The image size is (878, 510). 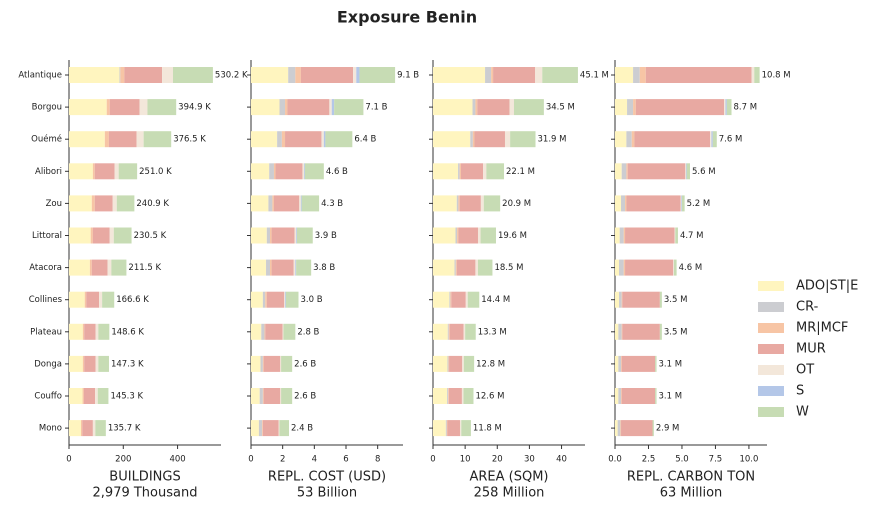 I want to click on total-label: 145.3 K, so click(x=126, y=397).